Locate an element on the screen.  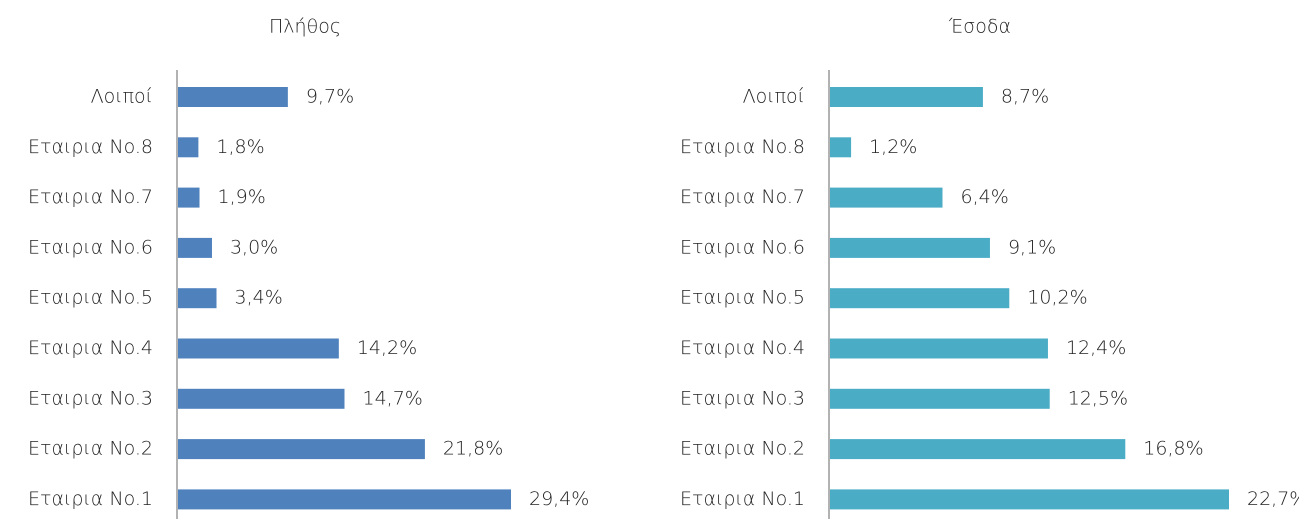
value-label: 8,7% is located at coordinates (1025, 97).